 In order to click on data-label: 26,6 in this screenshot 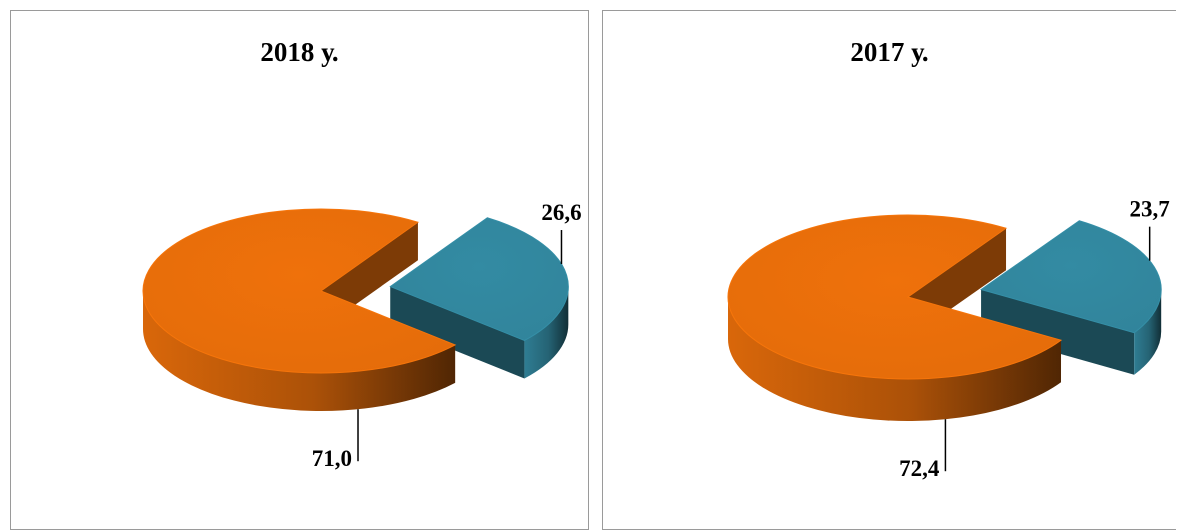, I will do `click(561, 212)`.